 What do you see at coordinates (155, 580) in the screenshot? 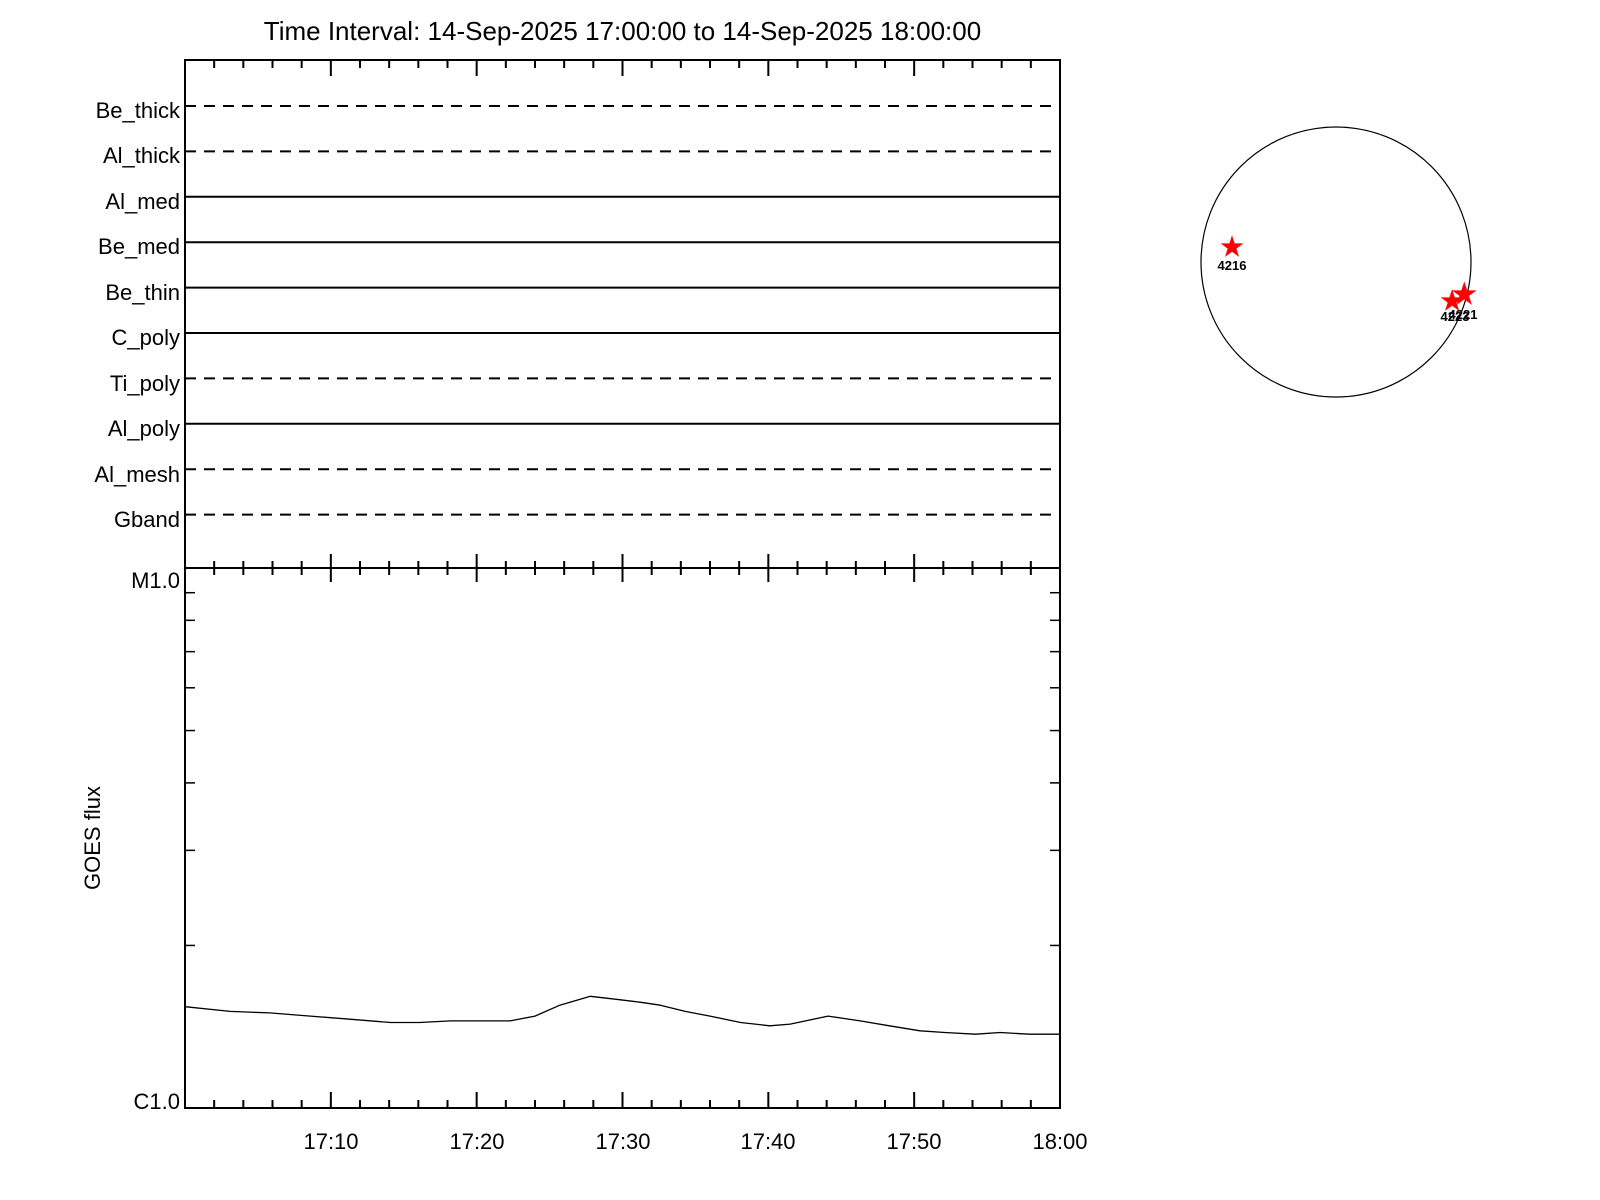
I see `goes-ymax-label: M1.0` at bounding box center [155, 580].